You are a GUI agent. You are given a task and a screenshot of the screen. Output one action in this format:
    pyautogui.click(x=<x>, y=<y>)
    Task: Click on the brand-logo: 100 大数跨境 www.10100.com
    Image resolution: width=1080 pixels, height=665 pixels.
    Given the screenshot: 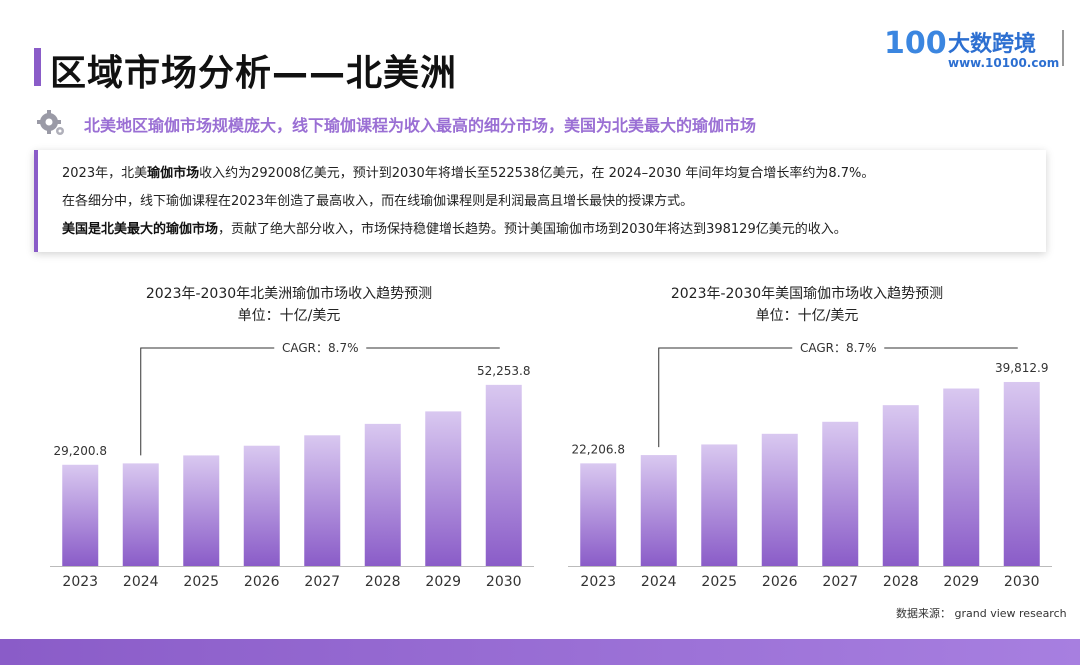 What is the action you would take?
    pyautogui.click(x=974, y=48)
    